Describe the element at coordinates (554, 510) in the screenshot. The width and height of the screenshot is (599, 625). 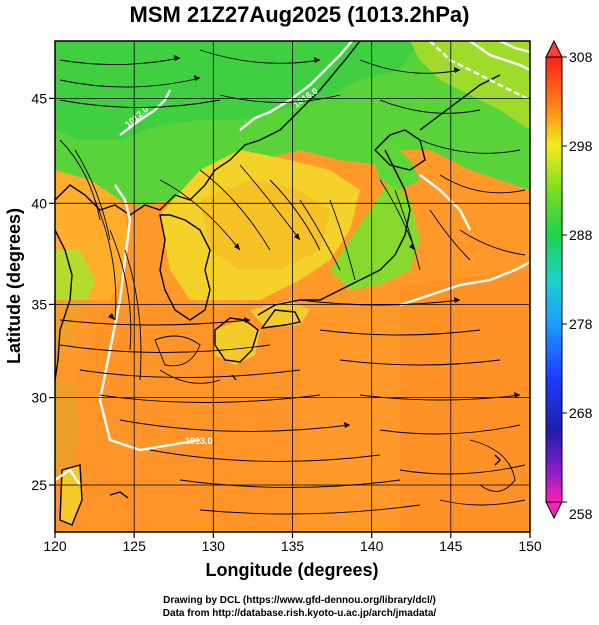
I see `colorbar-min-triangle` at that location.